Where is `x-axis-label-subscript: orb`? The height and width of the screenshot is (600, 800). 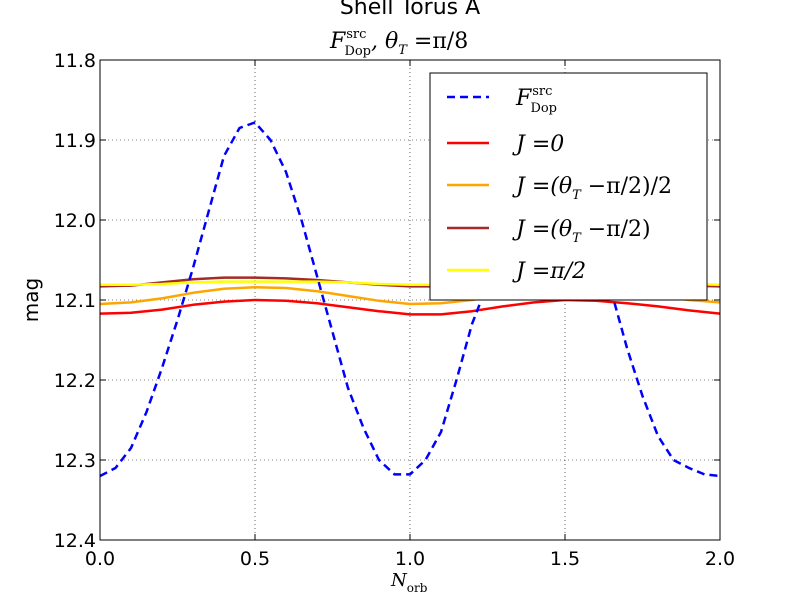
x-axis-label-subscript: orb is located at coordinates (417, 588).